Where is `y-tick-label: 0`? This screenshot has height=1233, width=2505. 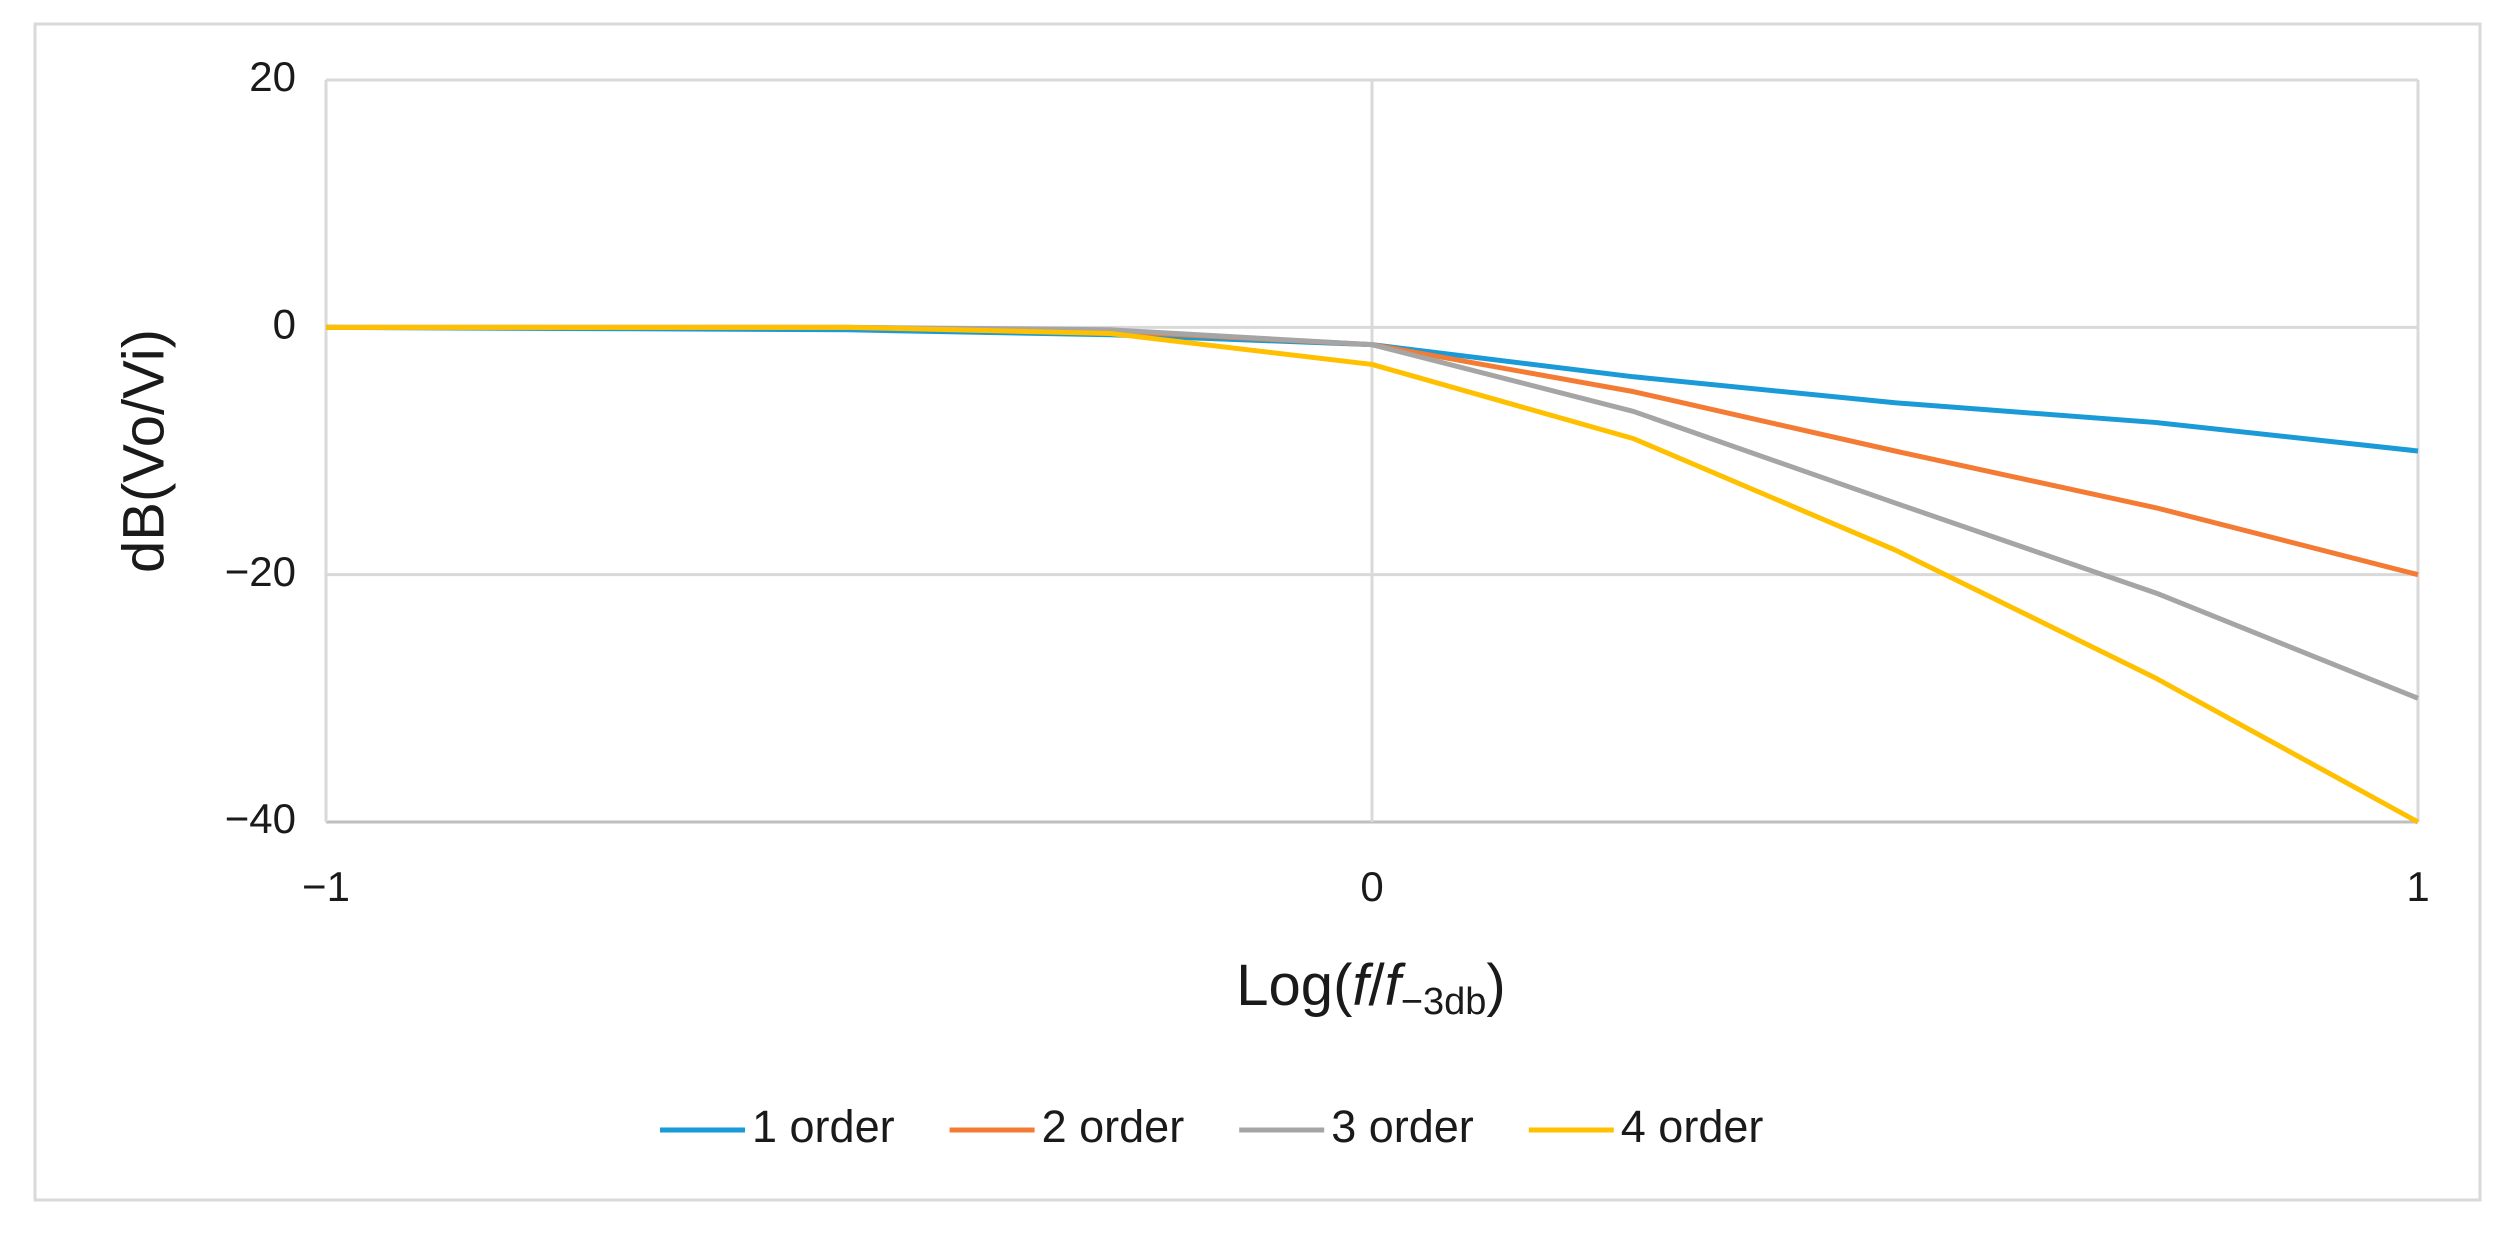
y-tick-label: 0 is located at coordinates (284, 323).